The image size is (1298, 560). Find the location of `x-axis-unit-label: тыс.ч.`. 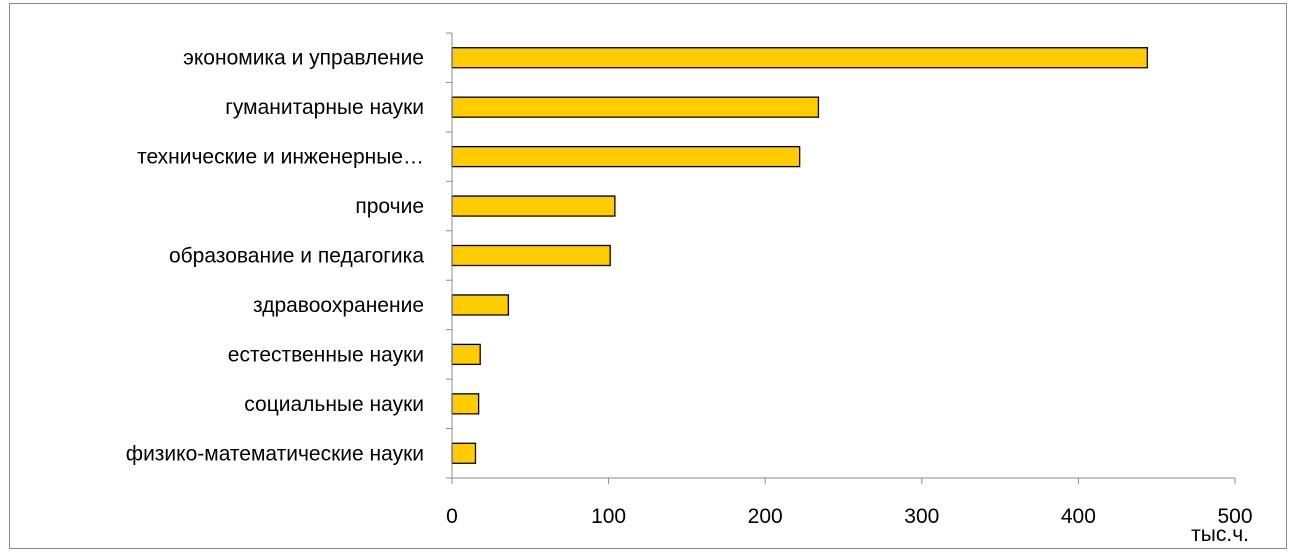

x-axis-unit-label: тыс.ч. is located at coordinates (1220, 534).